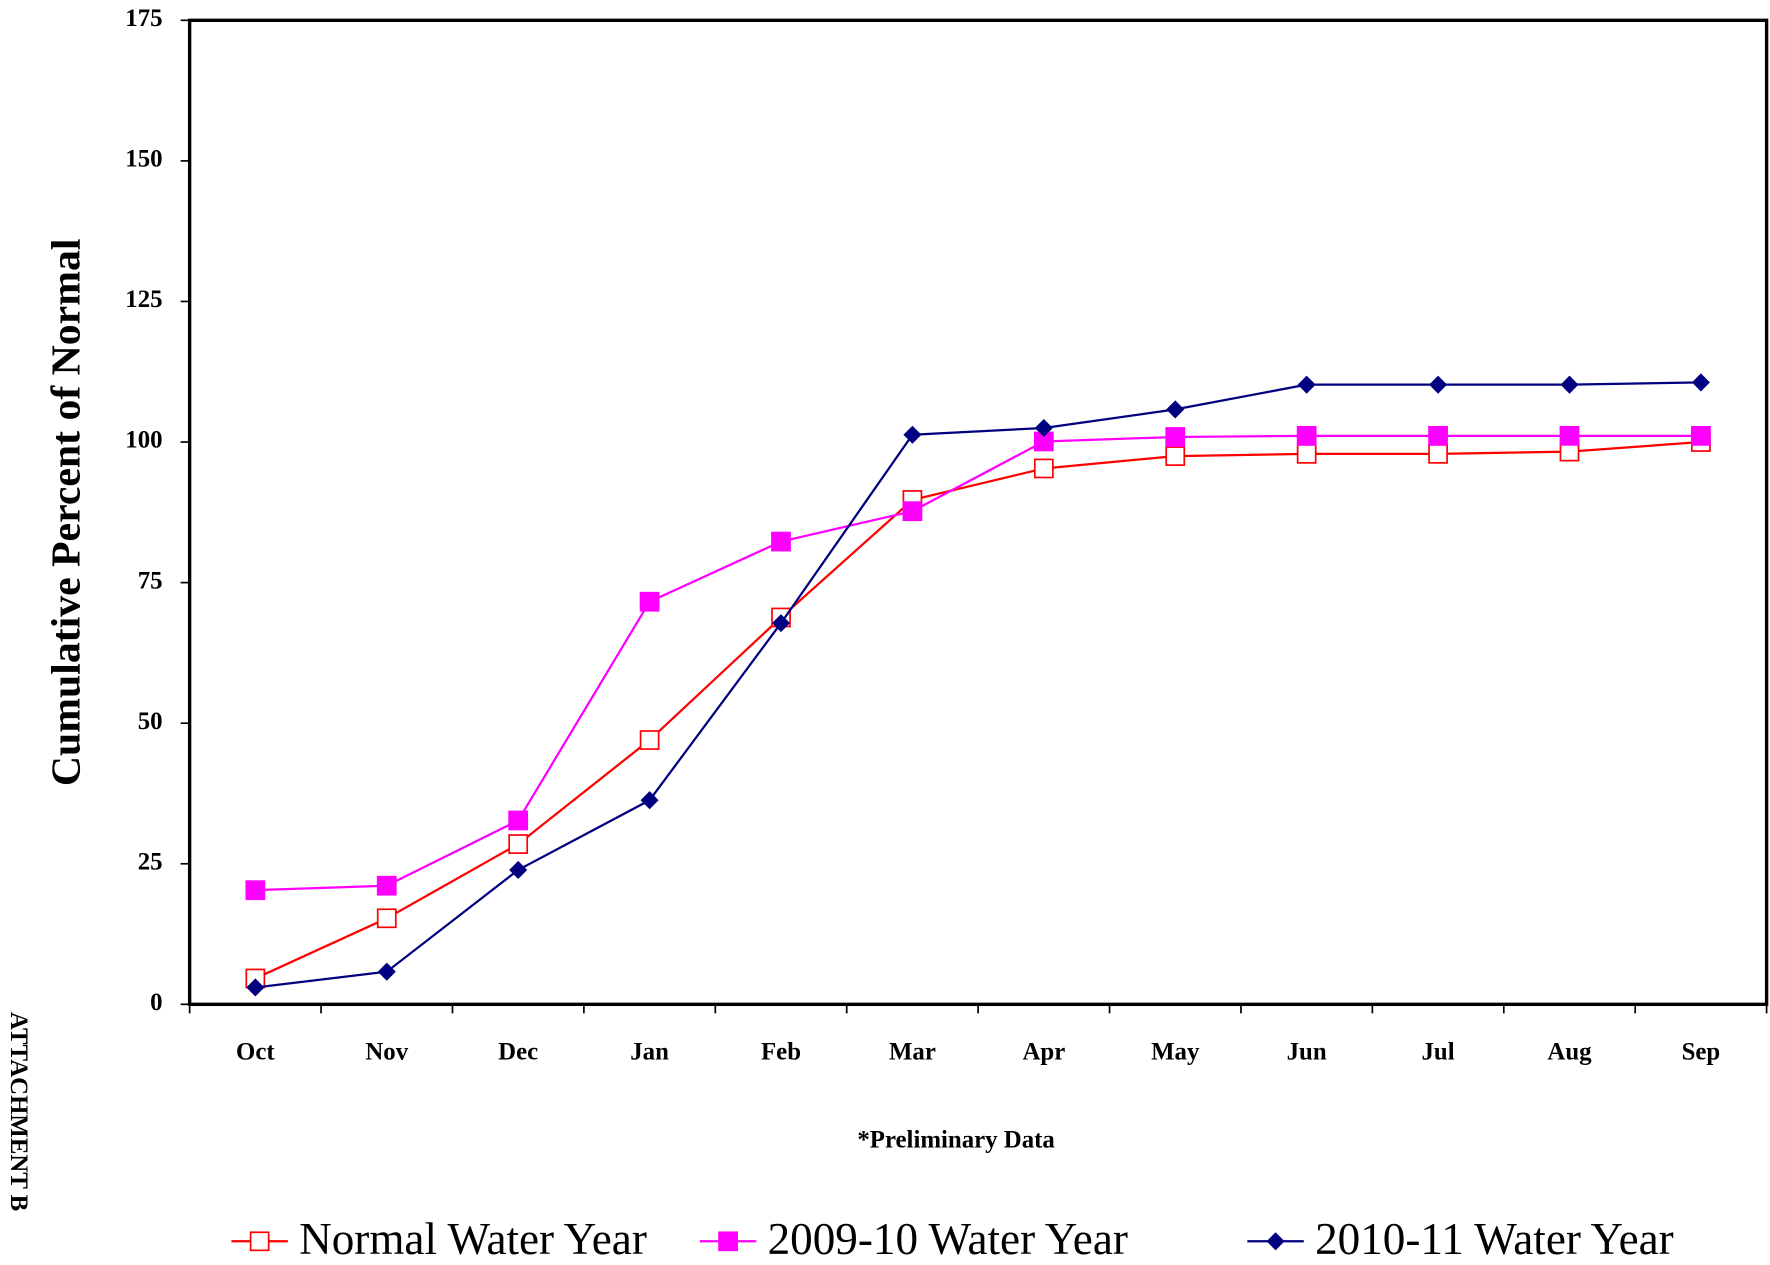  I want to click on x-tick-label: Feb, so click(781, 1052).